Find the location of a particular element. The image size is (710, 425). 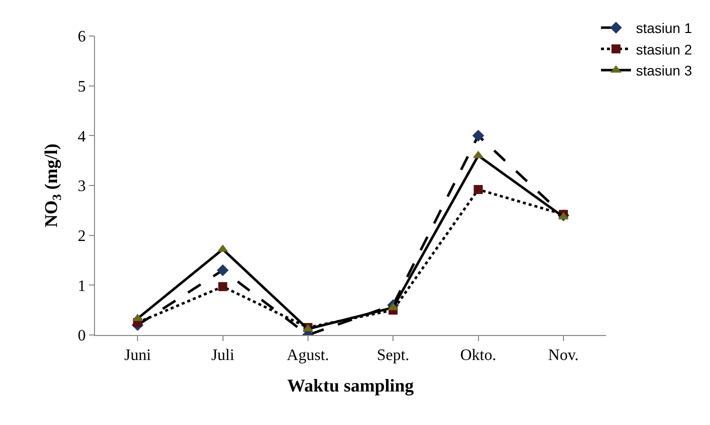

y-tick-label: 3 is located at coordinates (82, 187).